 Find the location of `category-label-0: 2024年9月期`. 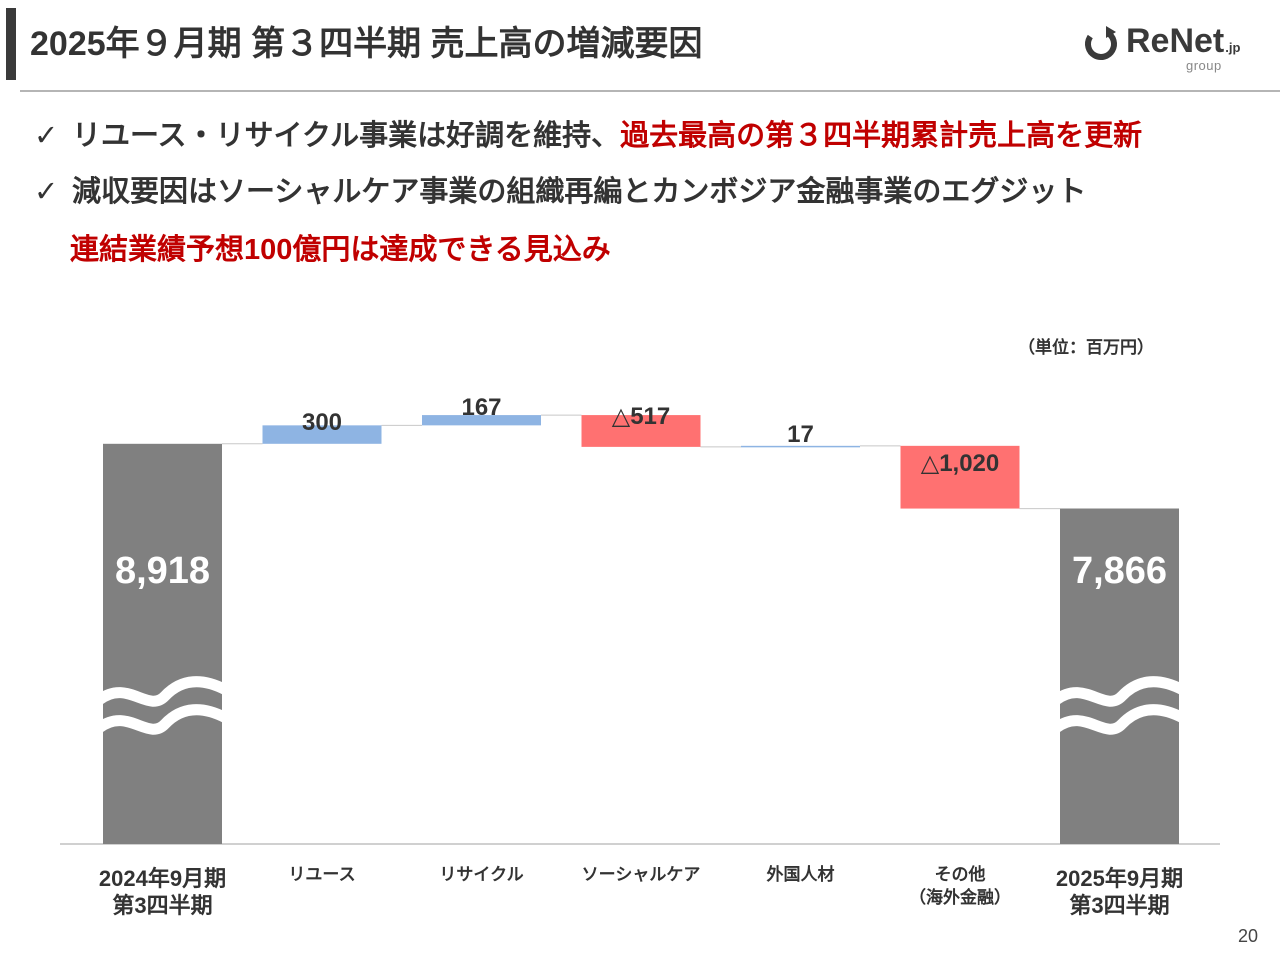

category-label-0: 2024年9月期 is located at coordinates (162, 878).